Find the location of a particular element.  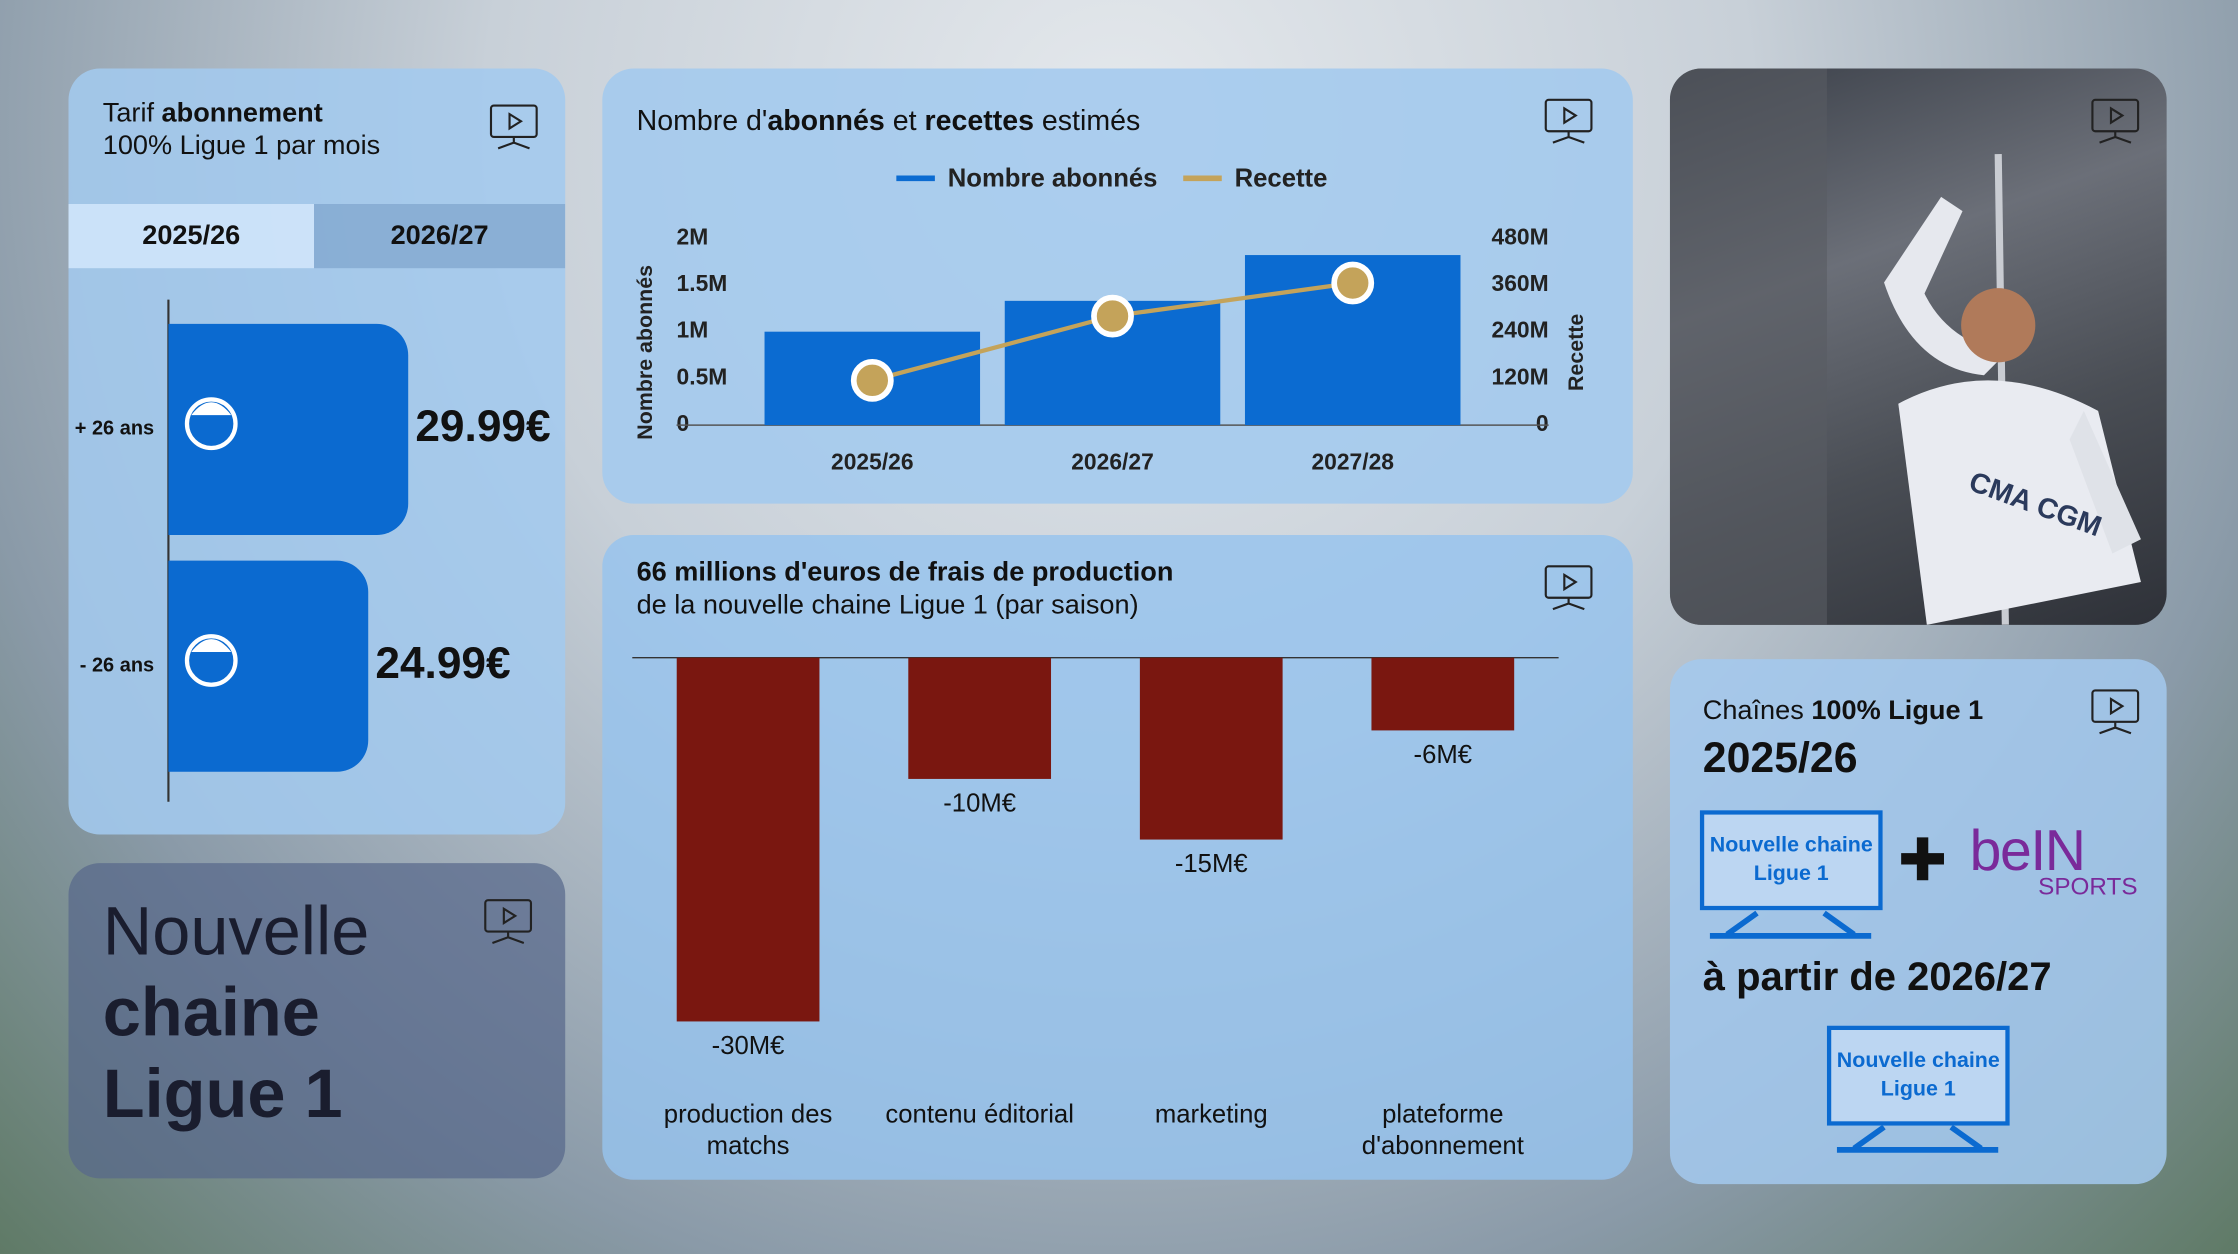

x-tick-label: production des matchs is located at coordinates (748, 1129).